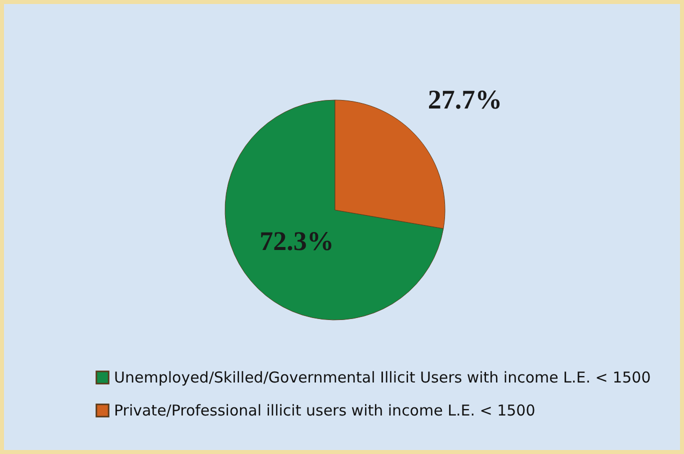  What do you see at coordinates (382, 377) in the screenshot?
I see `legend-label: Unemployed/Skilled/Governmental Illicit Users with income L.E. < 1500` at bounding box center [382, 377].